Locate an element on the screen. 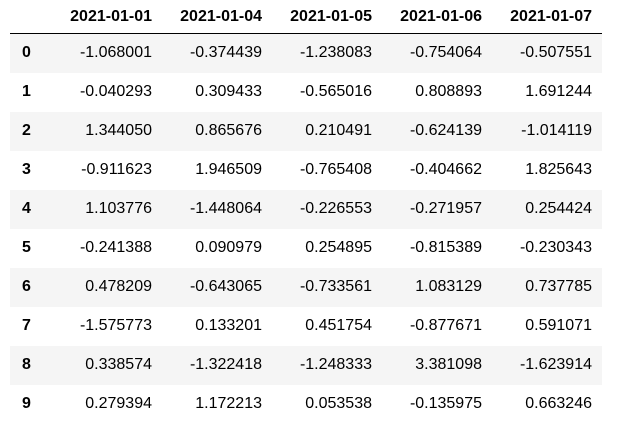 The height and width of the screenshot is (438, 624). table-cell: -0.765408 is located at coordinates (335, 169).